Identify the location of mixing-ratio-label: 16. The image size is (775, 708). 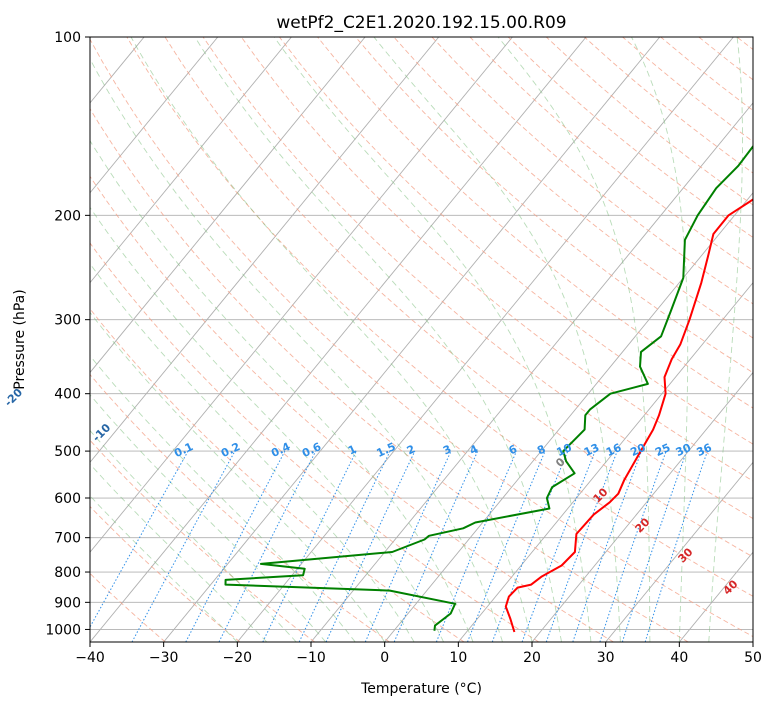
(614, 450).